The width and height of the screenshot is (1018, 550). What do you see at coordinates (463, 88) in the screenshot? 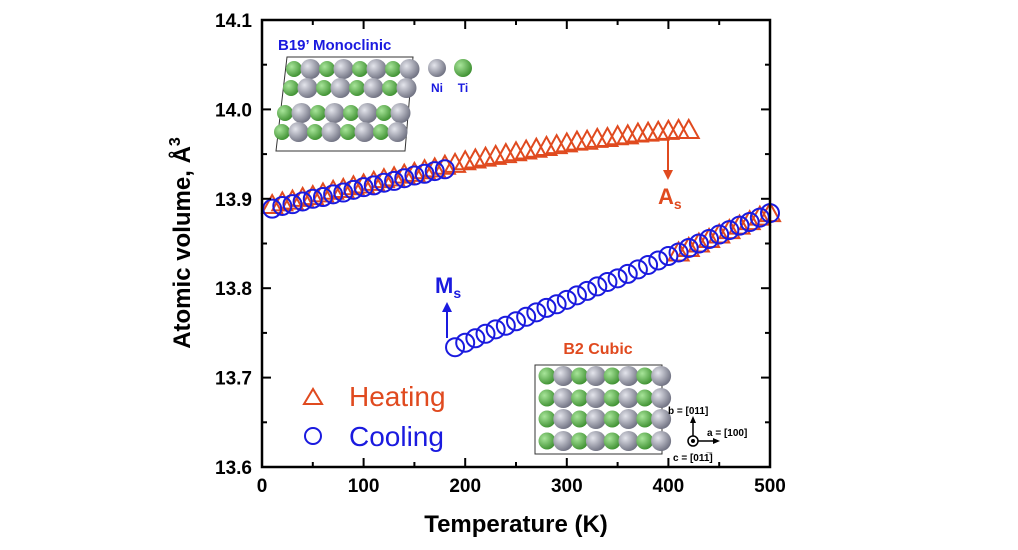
I see `svg-text: Ti` at bounding box center [463, 88].